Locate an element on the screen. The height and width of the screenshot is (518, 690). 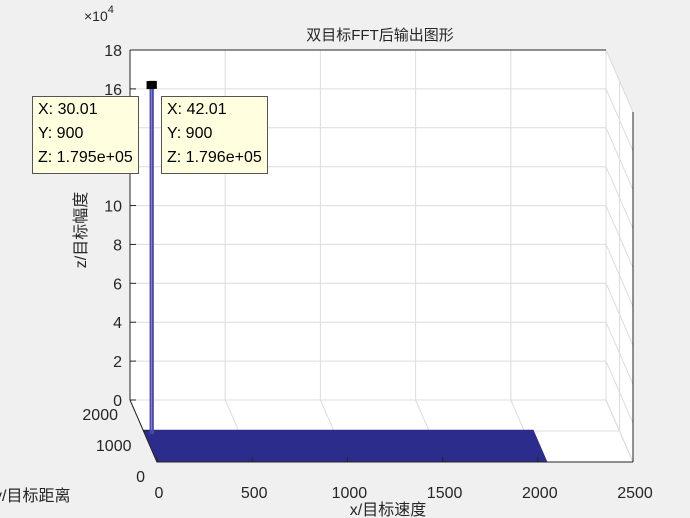
x-tick-label: 2500 is located at coordinates (635, 493).